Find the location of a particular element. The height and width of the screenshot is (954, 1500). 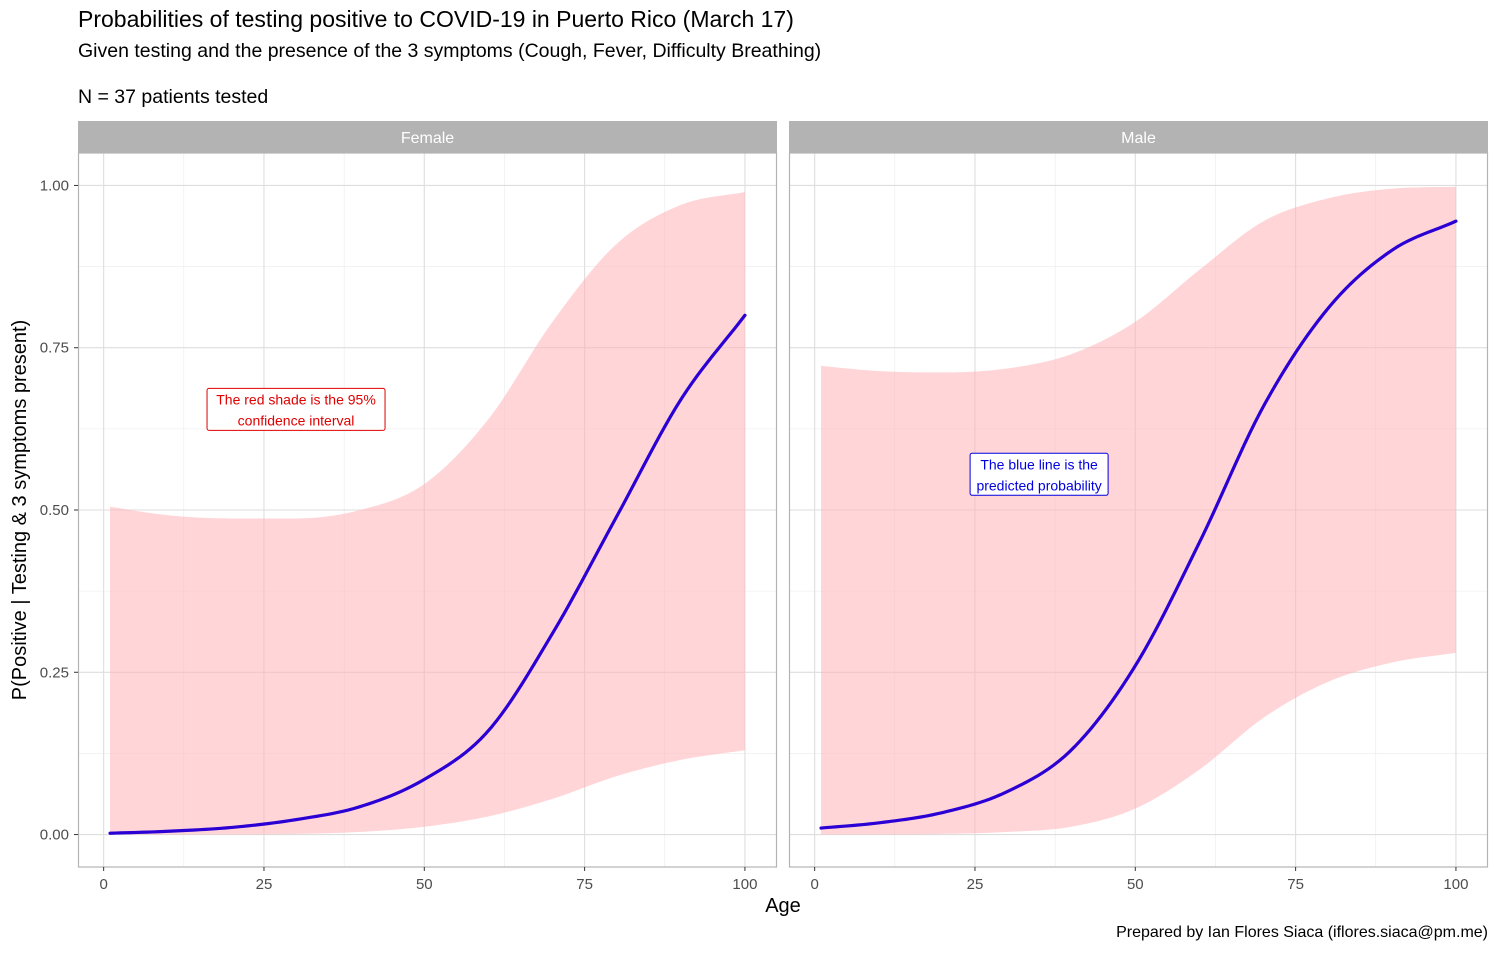

y-tick-label: 0.50 is located at coordinates (54, 510).